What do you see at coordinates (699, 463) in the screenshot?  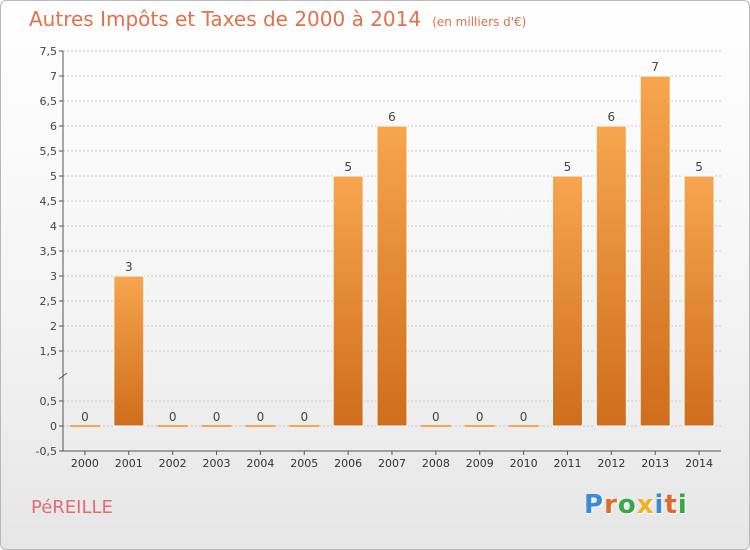 I see `x-tick-label-2014: 2014` at bounding box center [699, 463].